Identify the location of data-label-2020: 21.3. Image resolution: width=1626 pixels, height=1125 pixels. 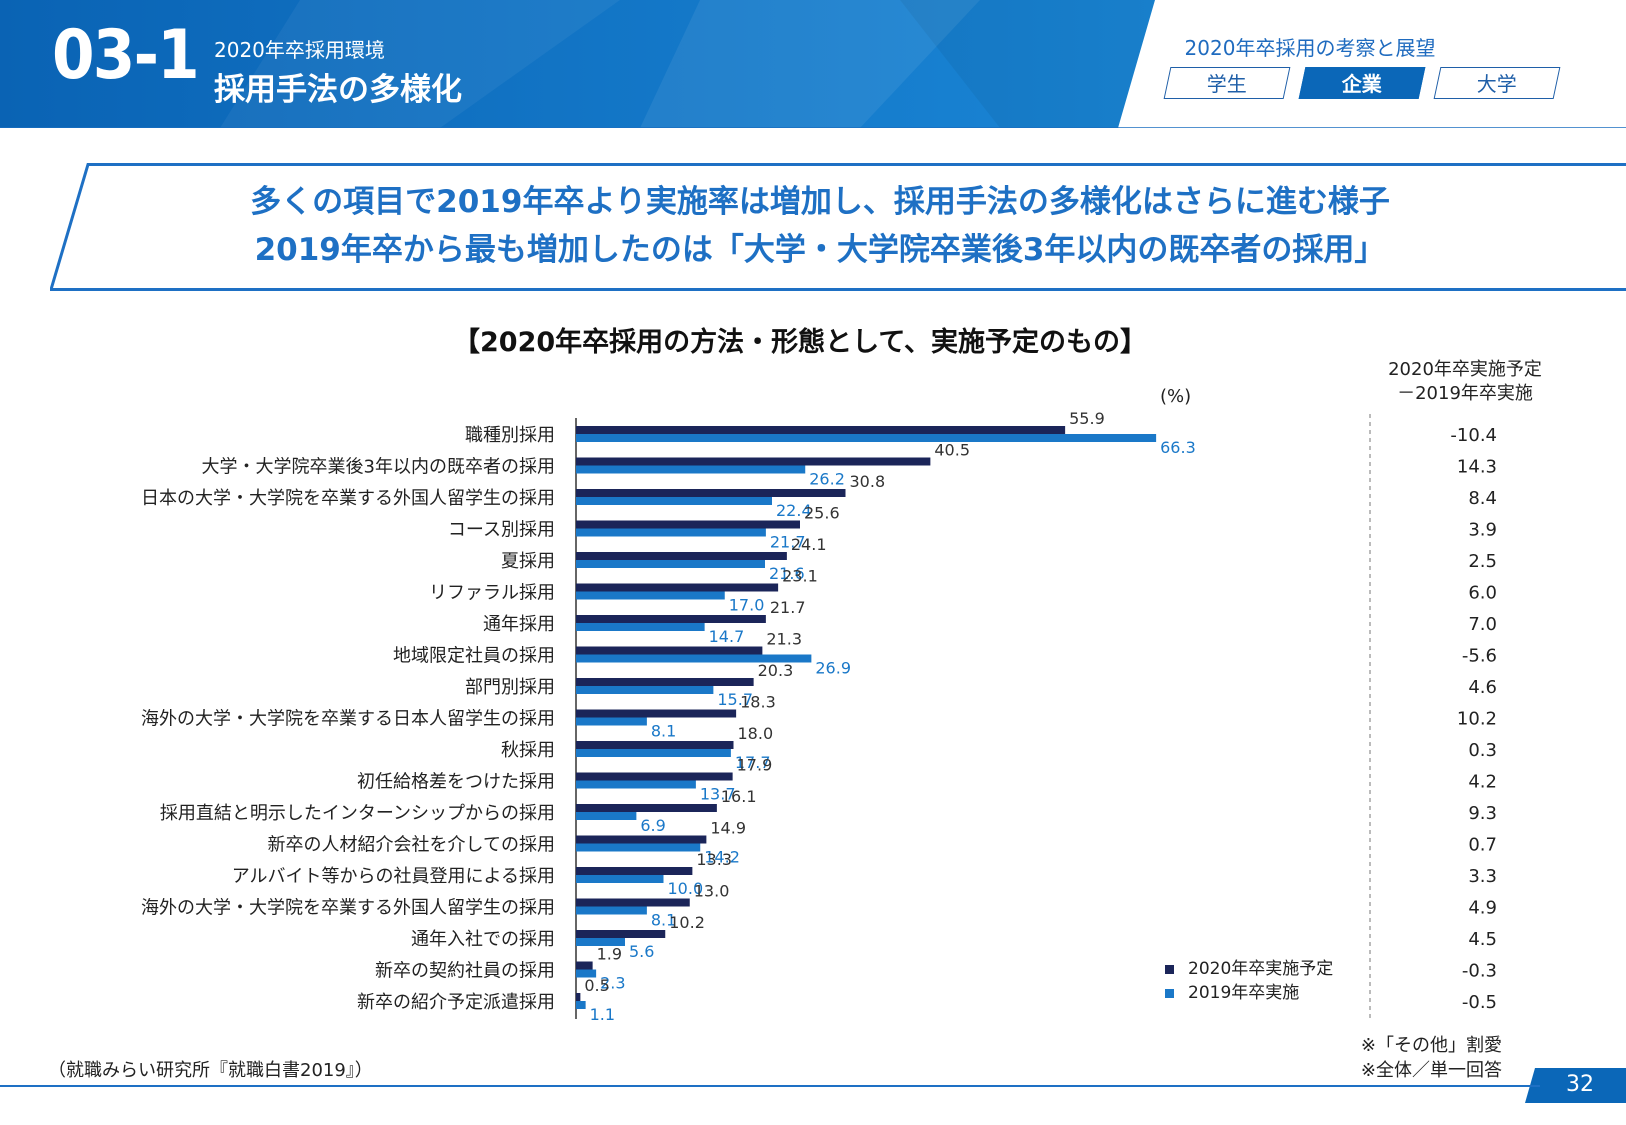
(784, 639).